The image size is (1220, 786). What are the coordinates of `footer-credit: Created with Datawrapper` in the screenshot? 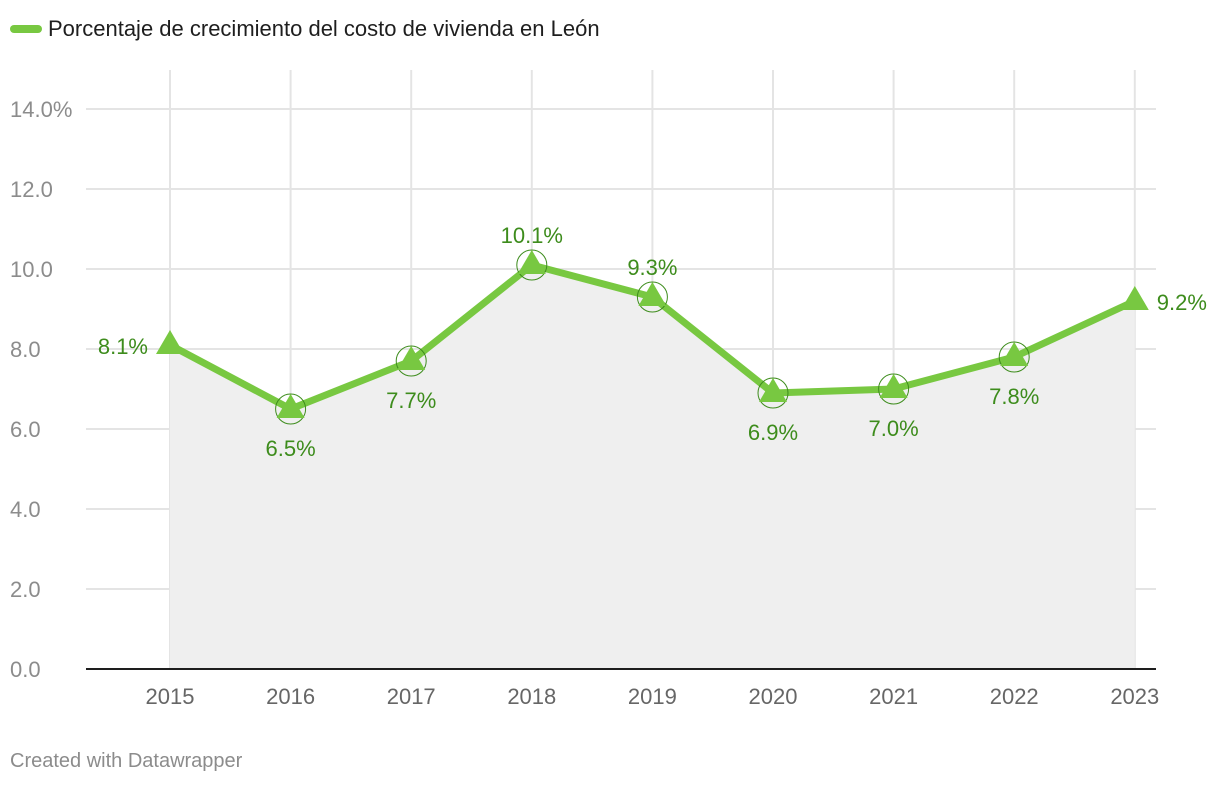 It's located at (126, 761).